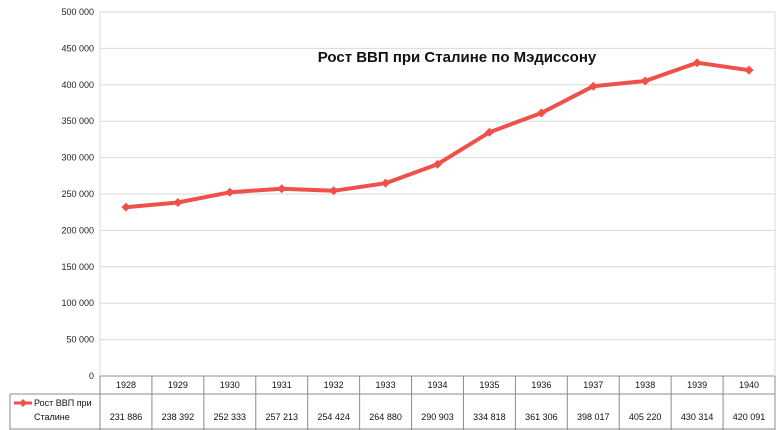 The width and height of the screenshot is (783, 430). I want to click on table-value-cell: 398 017, so click(593, 417).